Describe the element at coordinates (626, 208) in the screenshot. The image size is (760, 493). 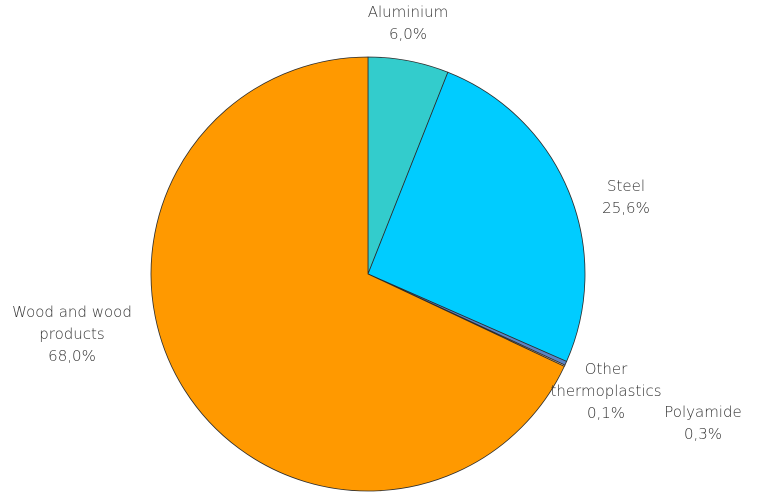
I see `slice-value-label: 25,6%` at that location.